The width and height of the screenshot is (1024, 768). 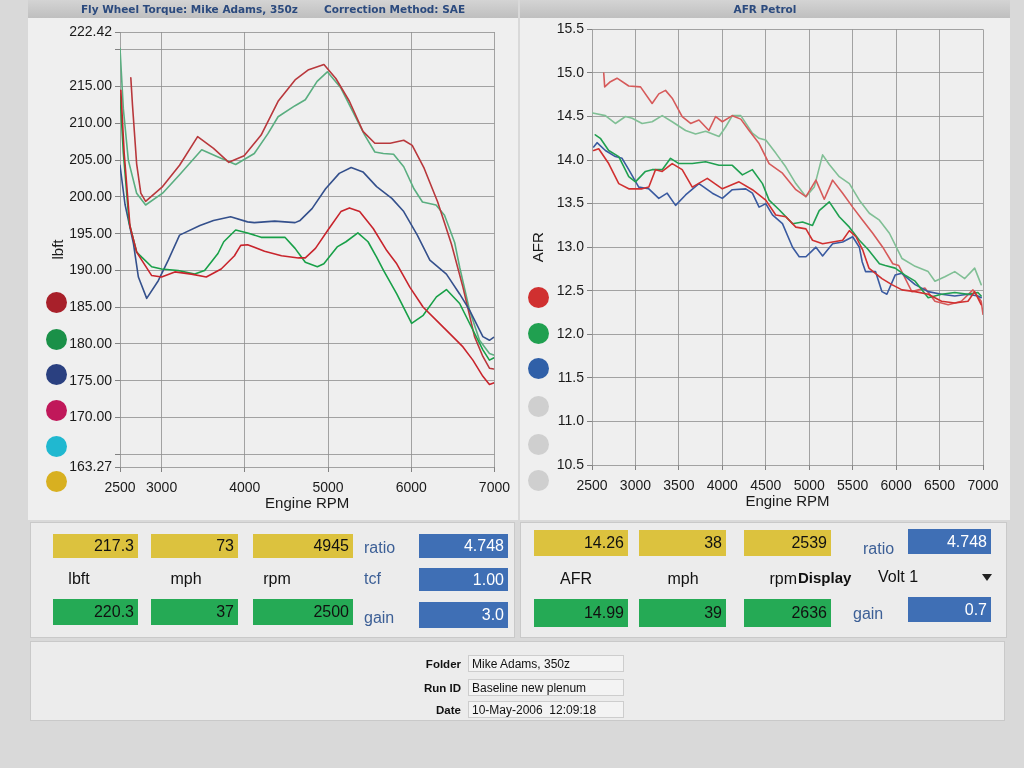 What do you see at coordinates (787, 613) in the screenshot?
I see `readout-field: 2636` at bounding box center [787, 613].